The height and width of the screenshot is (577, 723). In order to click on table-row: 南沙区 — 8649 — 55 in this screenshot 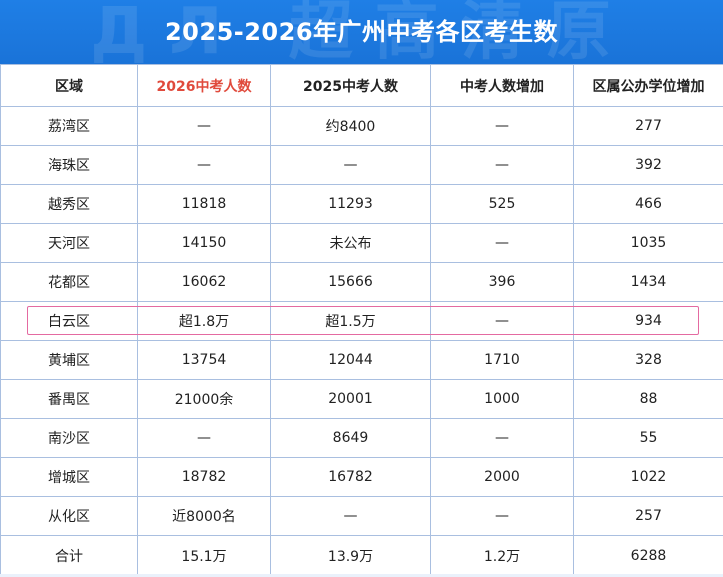, I will do `click(361, 438)`.